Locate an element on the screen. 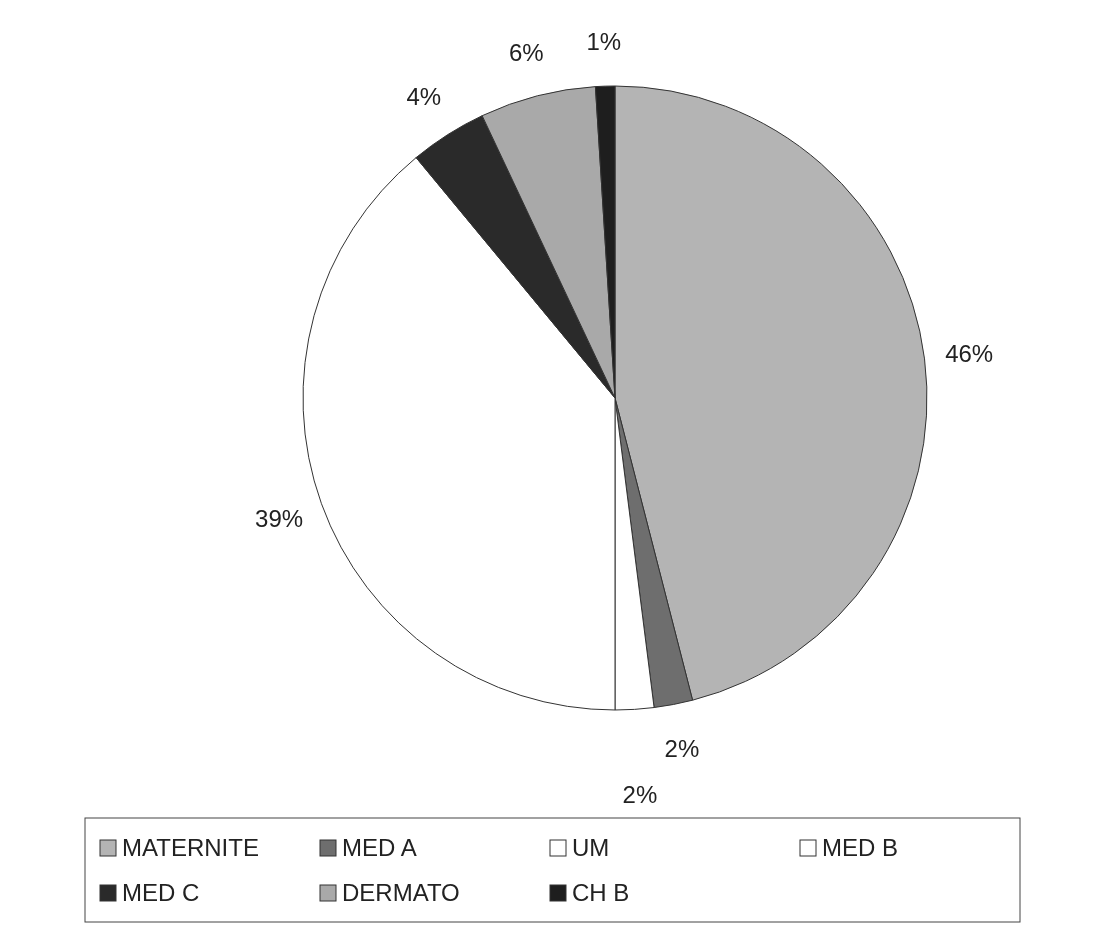 This screenshot has height=925, width=1116. legend-label: CH B is located at coordinates (601, 893).